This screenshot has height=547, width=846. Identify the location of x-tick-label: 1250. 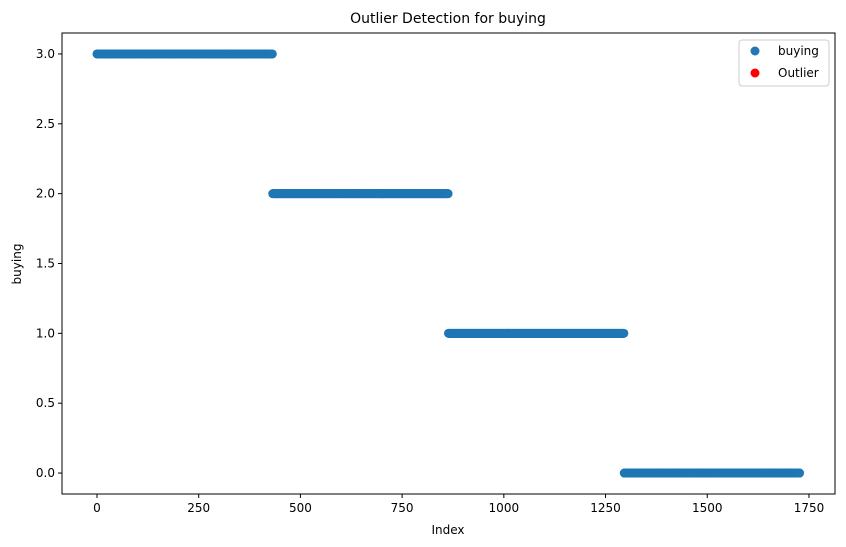
(605, 508).